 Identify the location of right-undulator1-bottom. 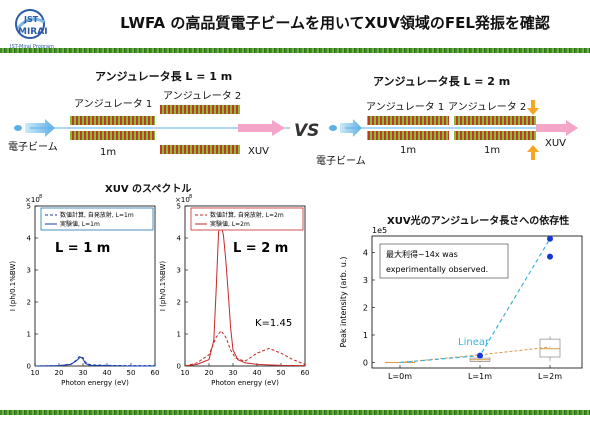
(408, 135).